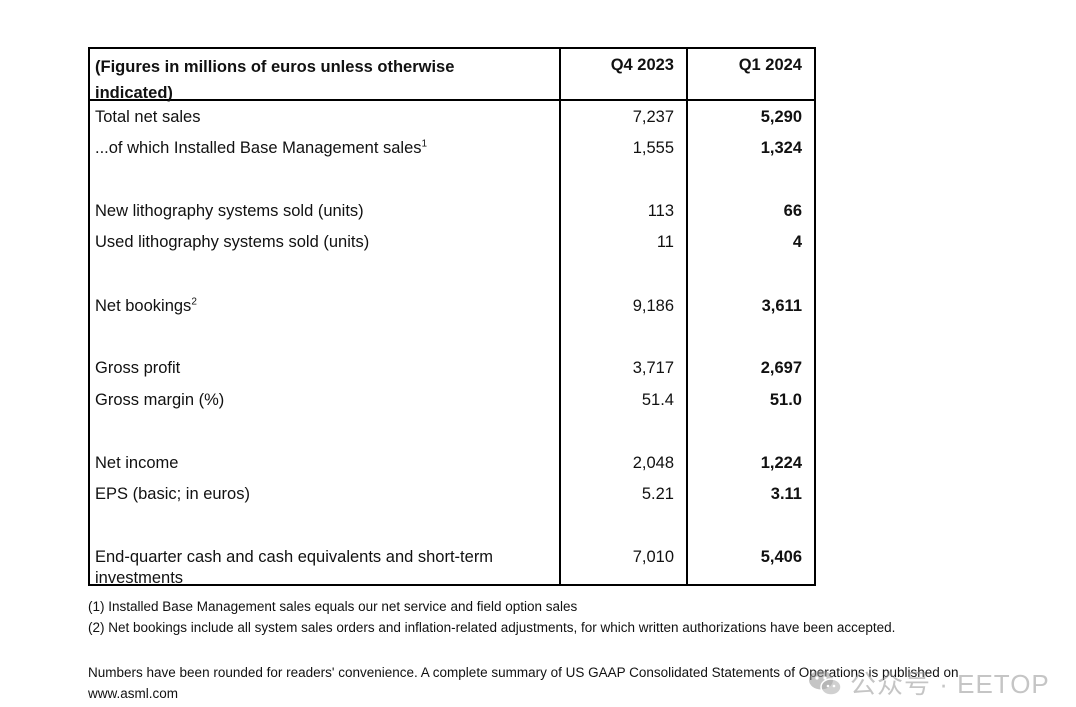 The width and height of the screenshot is (1076, 707). I want to click on value-q1: 51.0, so click(785, 400).